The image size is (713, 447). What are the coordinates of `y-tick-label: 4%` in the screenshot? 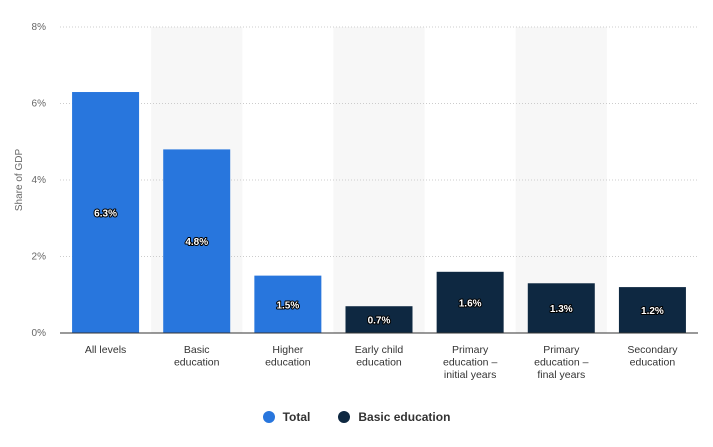 It's located at (39, 180).